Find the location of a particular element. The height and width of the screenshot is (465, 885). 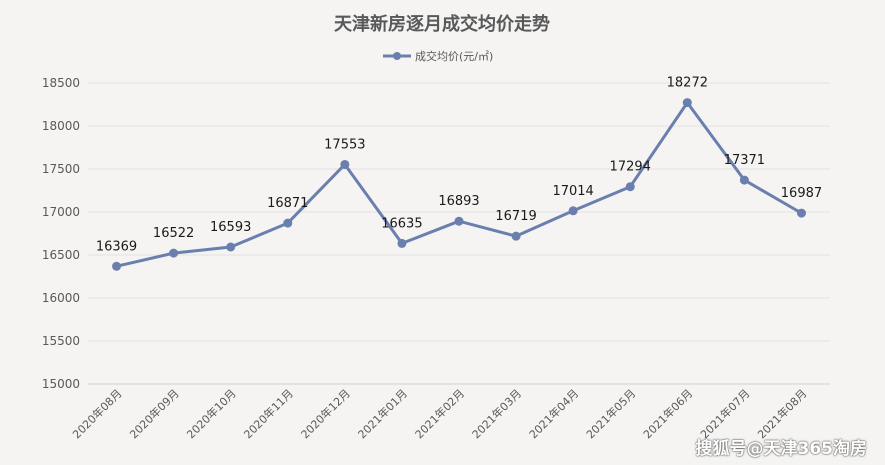

x-tick-label: 2021年03月 is located at coordinates (496, 413).